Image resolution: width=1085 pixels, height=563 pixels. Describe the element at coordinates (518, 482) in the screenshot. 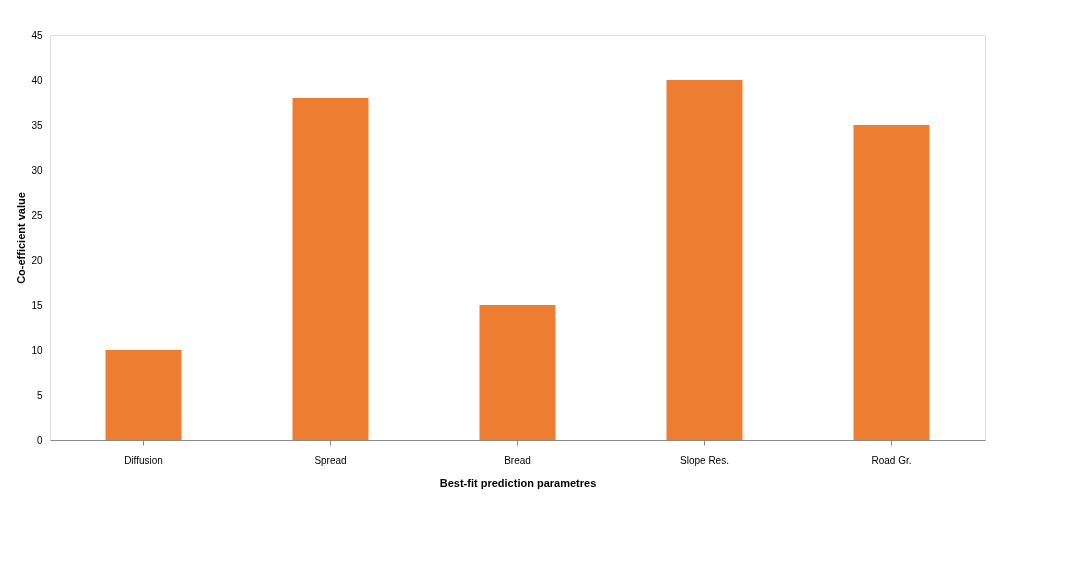

I see `x-axis-title: Best-fit prediction parametres` at that location.